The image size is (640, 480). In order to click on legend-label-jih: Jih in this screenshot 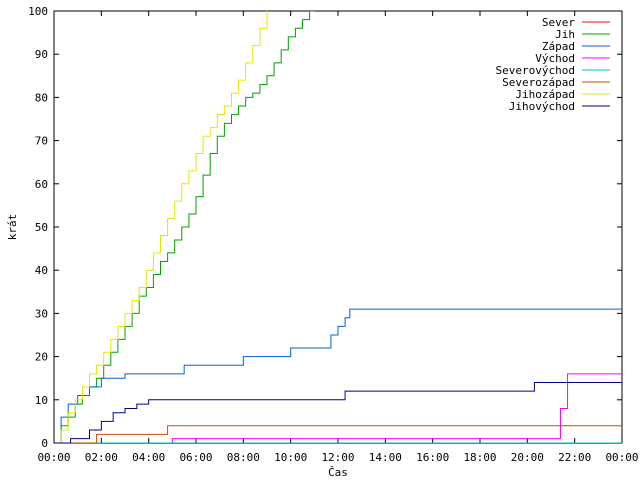, I will do `click(565, 34)`.